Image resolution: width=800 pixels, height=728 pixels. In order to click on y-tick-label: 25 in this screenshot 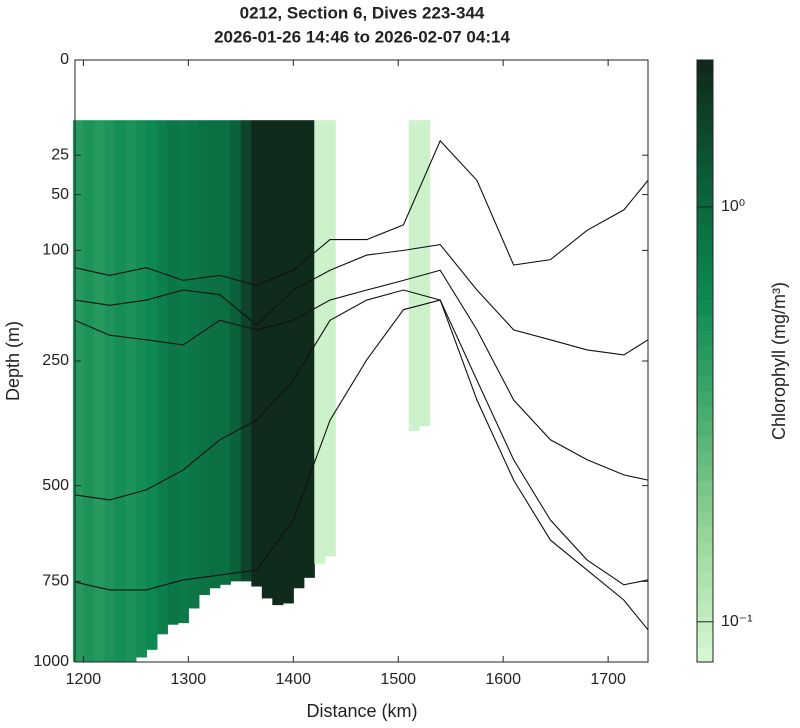, I will do `click(60, 154)`.